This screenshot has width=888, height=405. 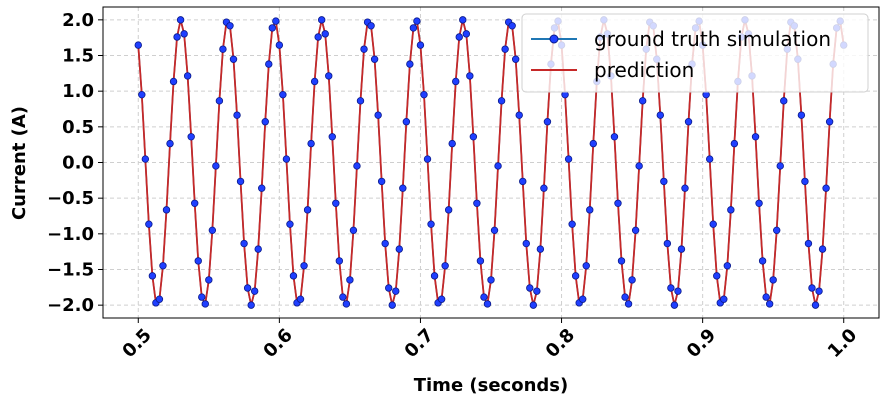 I want to click on y-tick-label: −0.5, so click(x=70, y=198).